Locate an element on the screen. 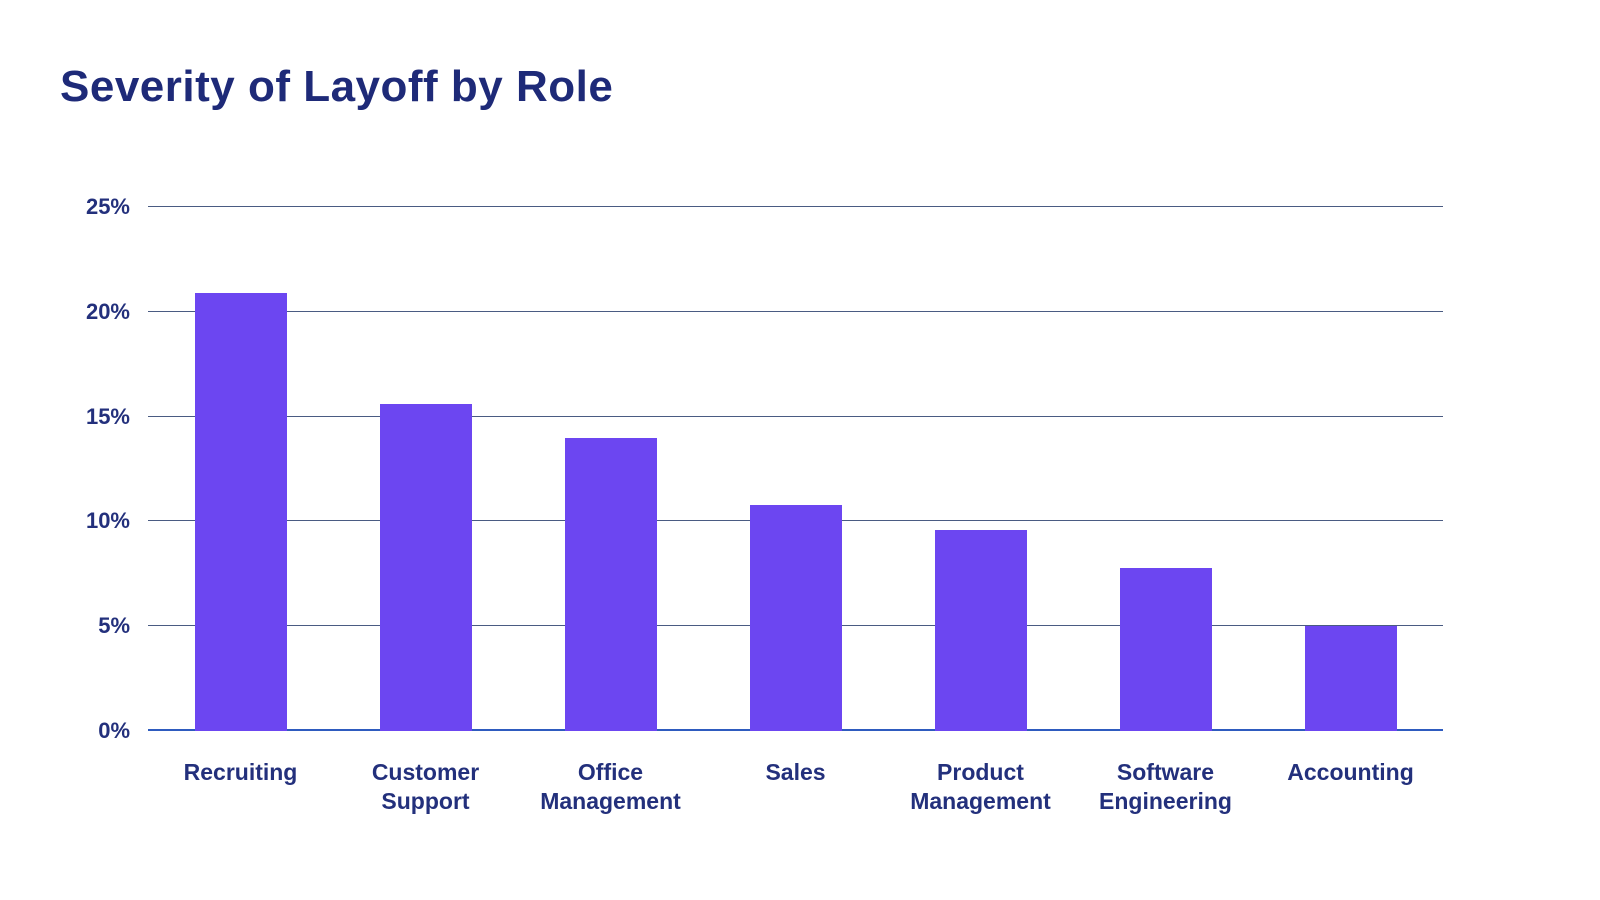 This screenshot has height=900, width=1600. x-category-label: Software Engineering is located at coordinates (1165, 786).